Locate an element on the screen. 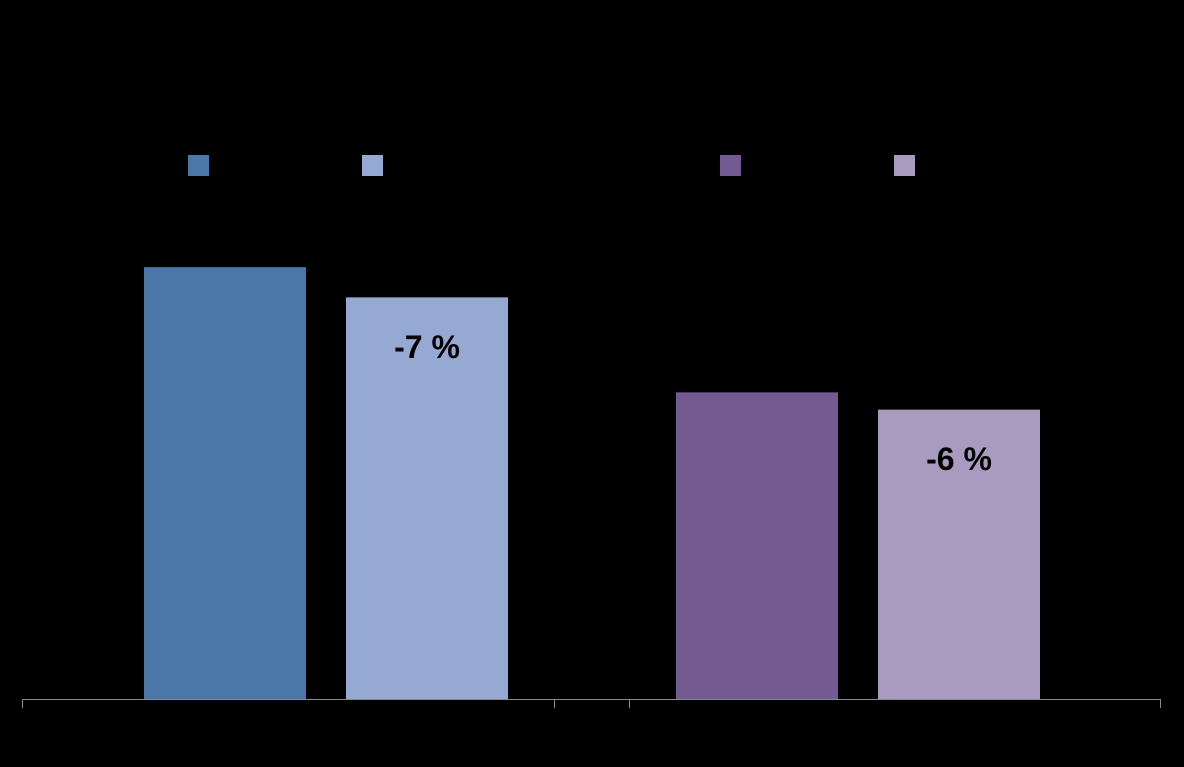 Image resolution: width=1184 pixels, height=767 pixels. change-label: -6 % is located at coordinates (959, 459).